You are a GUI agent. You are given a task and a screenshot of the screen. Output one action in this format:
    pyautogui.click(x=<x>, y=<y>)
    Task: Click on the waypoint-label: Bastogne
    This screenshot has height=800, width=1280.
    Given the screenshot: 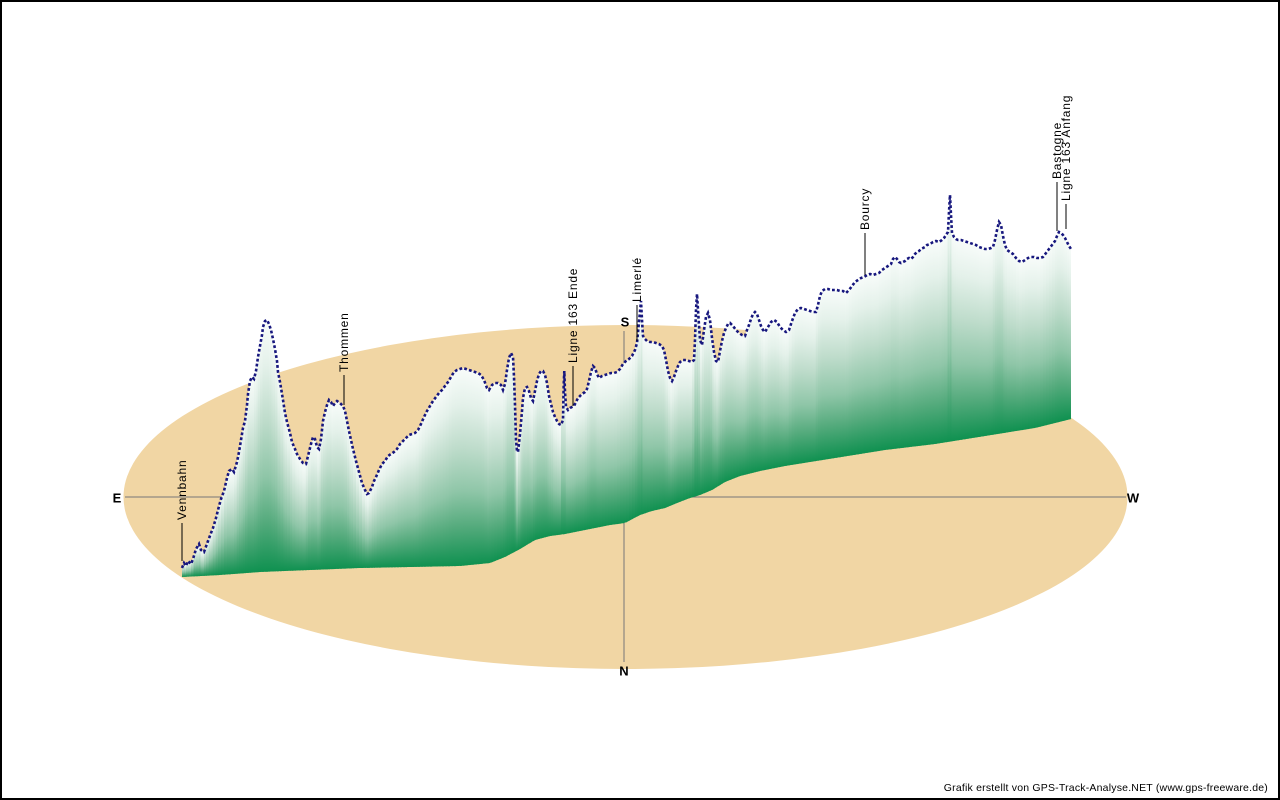 What is the action you would take?
    pyautogui.click(x=1057, y=150)
    